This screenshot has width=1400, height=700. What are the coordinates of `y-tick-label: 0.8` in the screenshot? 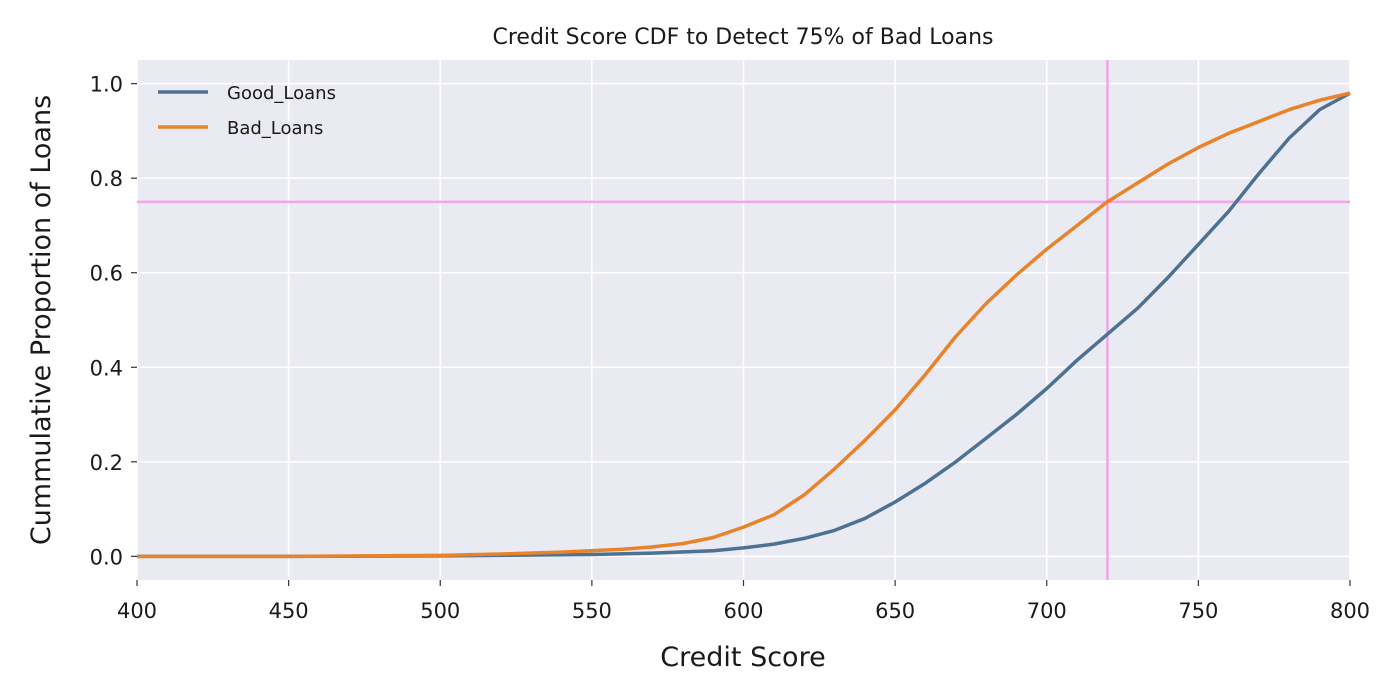 It's located at (106, 179).